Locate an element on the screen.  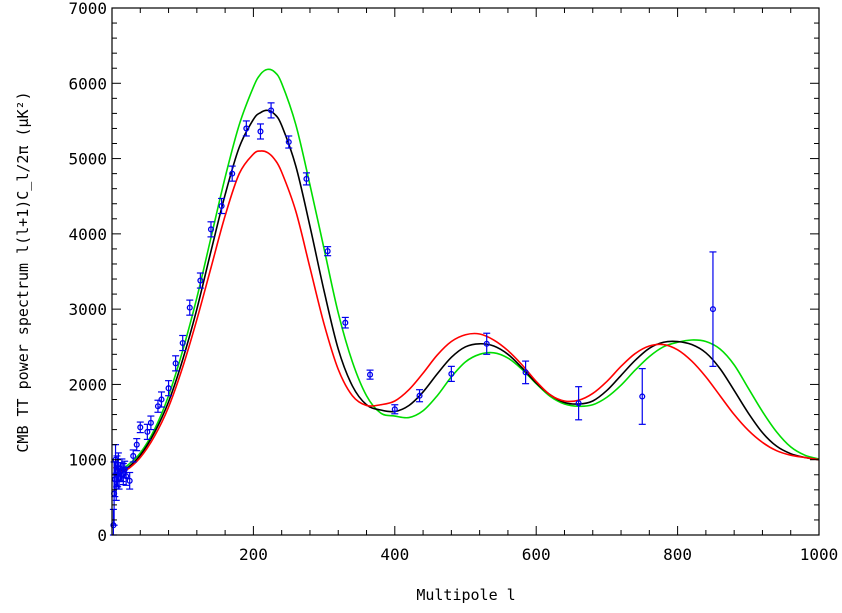
y-axis-title: CMB TT power spectrum l(l+1)C_l/2π (μK²) is located at coordinates (23, 271).